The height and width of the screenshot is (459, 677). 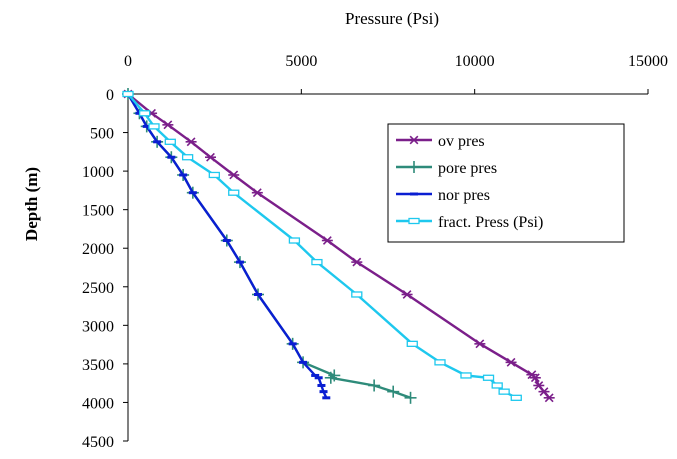 What do you see at coordinates (98, 442) in the screenshot?
I see `y-tick-label: 4500` at bounding box center [98, 442].